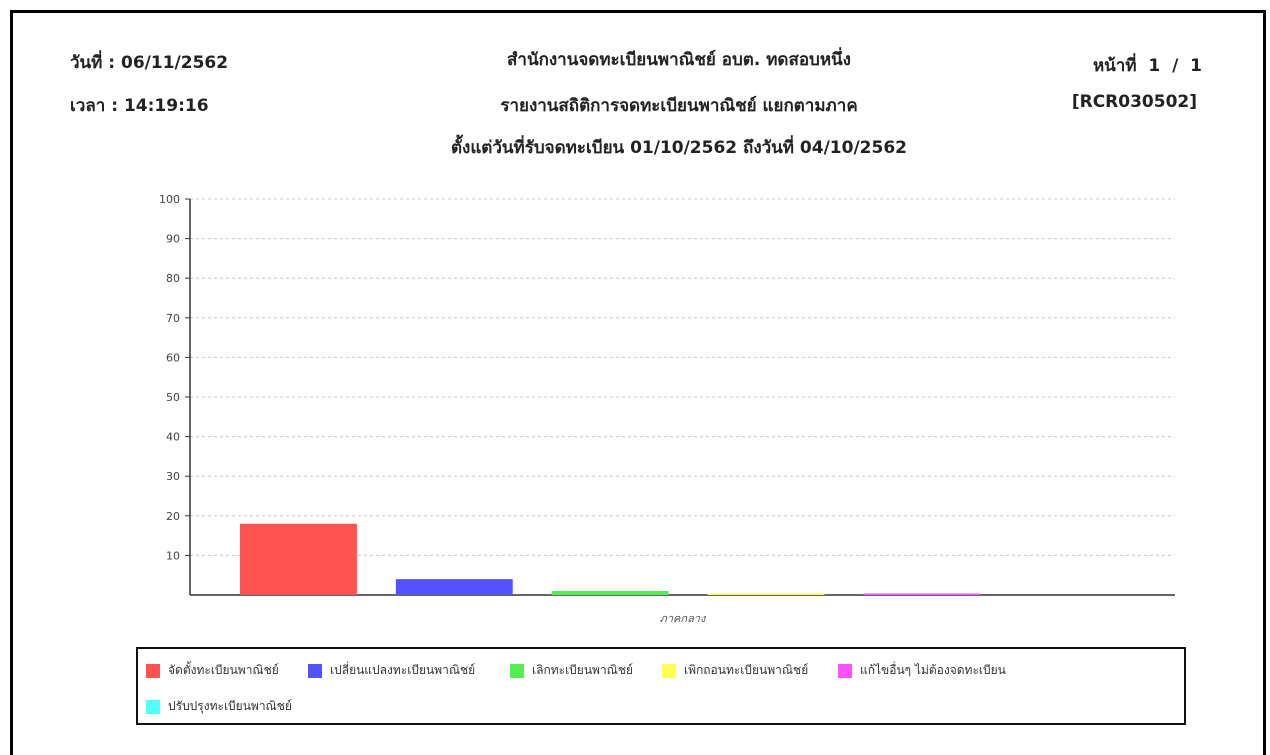 Image resolution: width=1270 pixels, height=755 pixels. I want to click on legend-label: เพิกถอนทะเบียนพาณิชย์, so click(746, 670).